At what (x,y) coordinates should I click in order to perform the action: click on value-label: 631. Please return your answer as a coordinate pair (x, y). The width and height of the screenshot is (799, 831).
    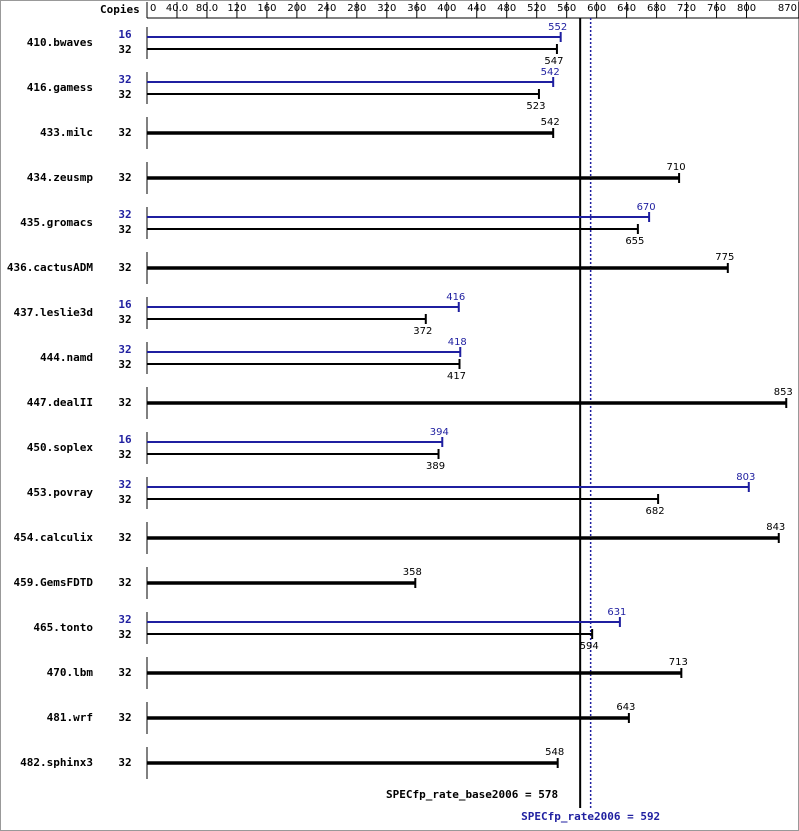
    Looking at the image, I should click on (616, 612).